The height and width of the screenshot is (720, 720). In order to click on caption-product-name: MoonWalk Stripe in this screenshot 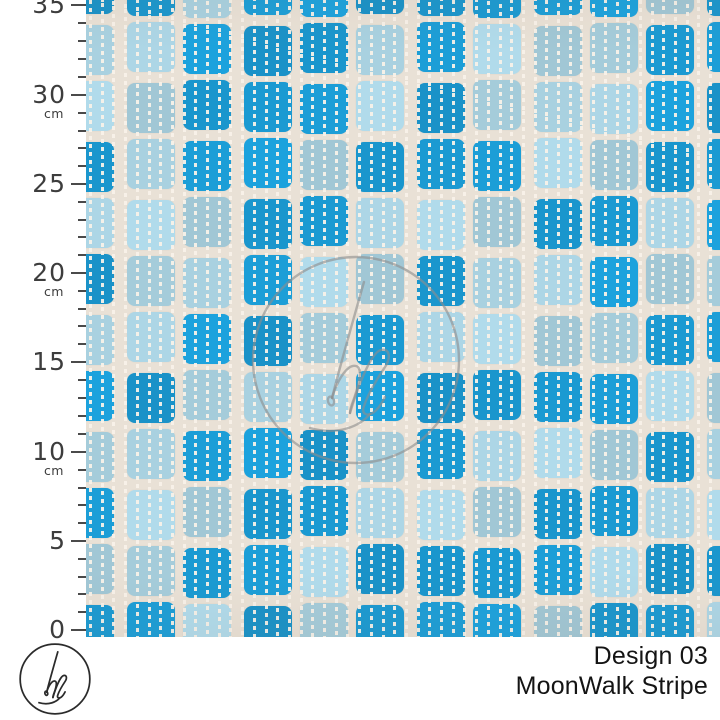, I will do `click(611, 685)`.